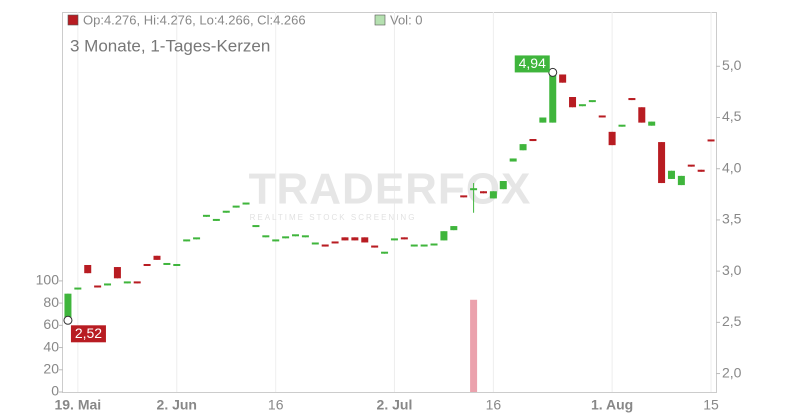 The width and height of the screenshot is (800, 420). I want to click on max-label: 4,94, so click(532, 63).